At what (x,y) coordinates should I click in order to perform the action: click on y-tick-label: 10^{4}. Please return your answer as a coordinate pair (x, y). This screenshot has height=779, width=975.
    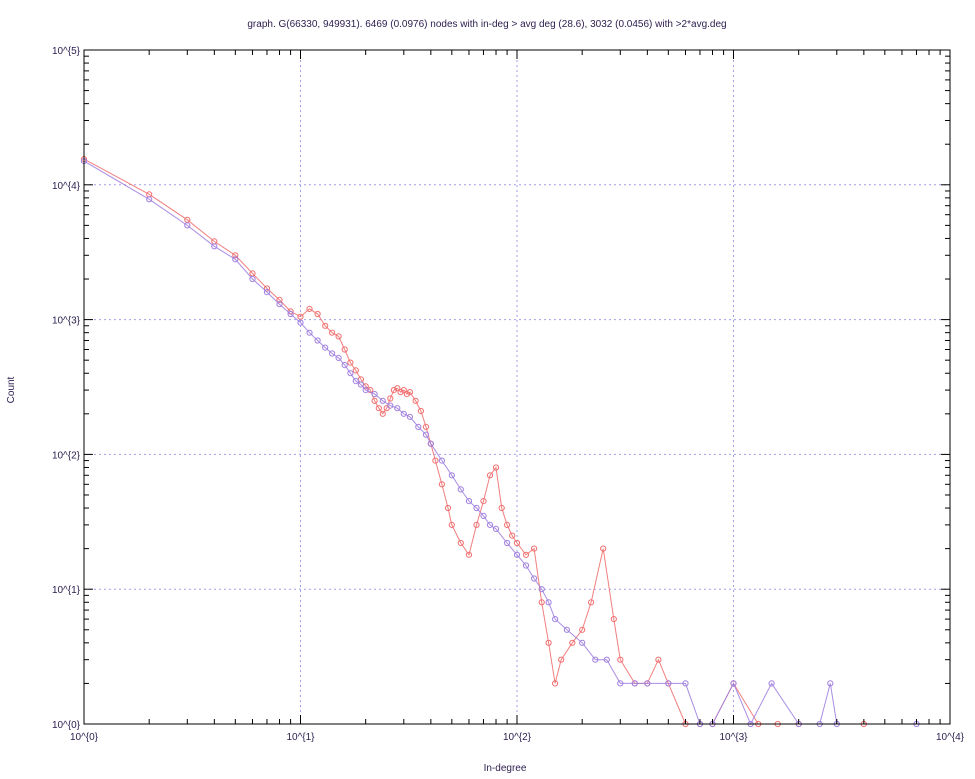
    Looking at the image, I should click on (66, 186).